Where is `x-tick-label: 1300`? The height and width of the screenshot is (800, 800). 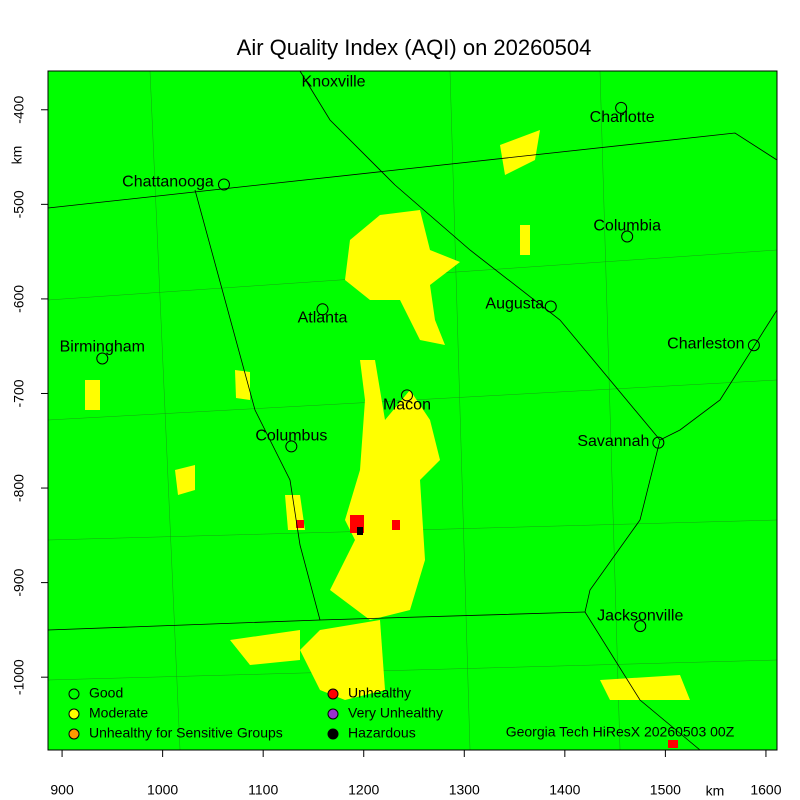
x-tick-label: 1300 is located at coordinates (464, 790).